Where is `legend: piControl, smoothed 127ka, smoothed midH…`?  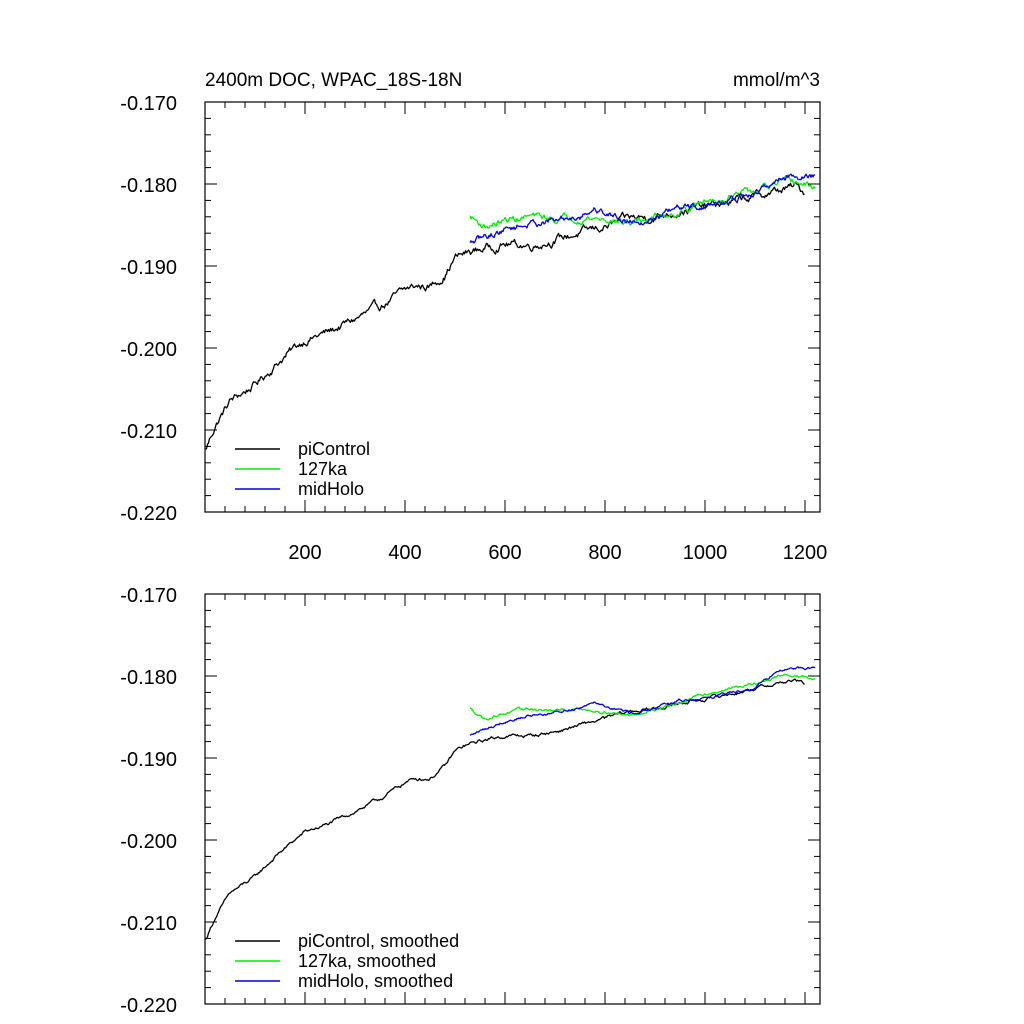
legend: piControl, smoothed 127ka, smoothed midH… is located at coordinates (347, 961).